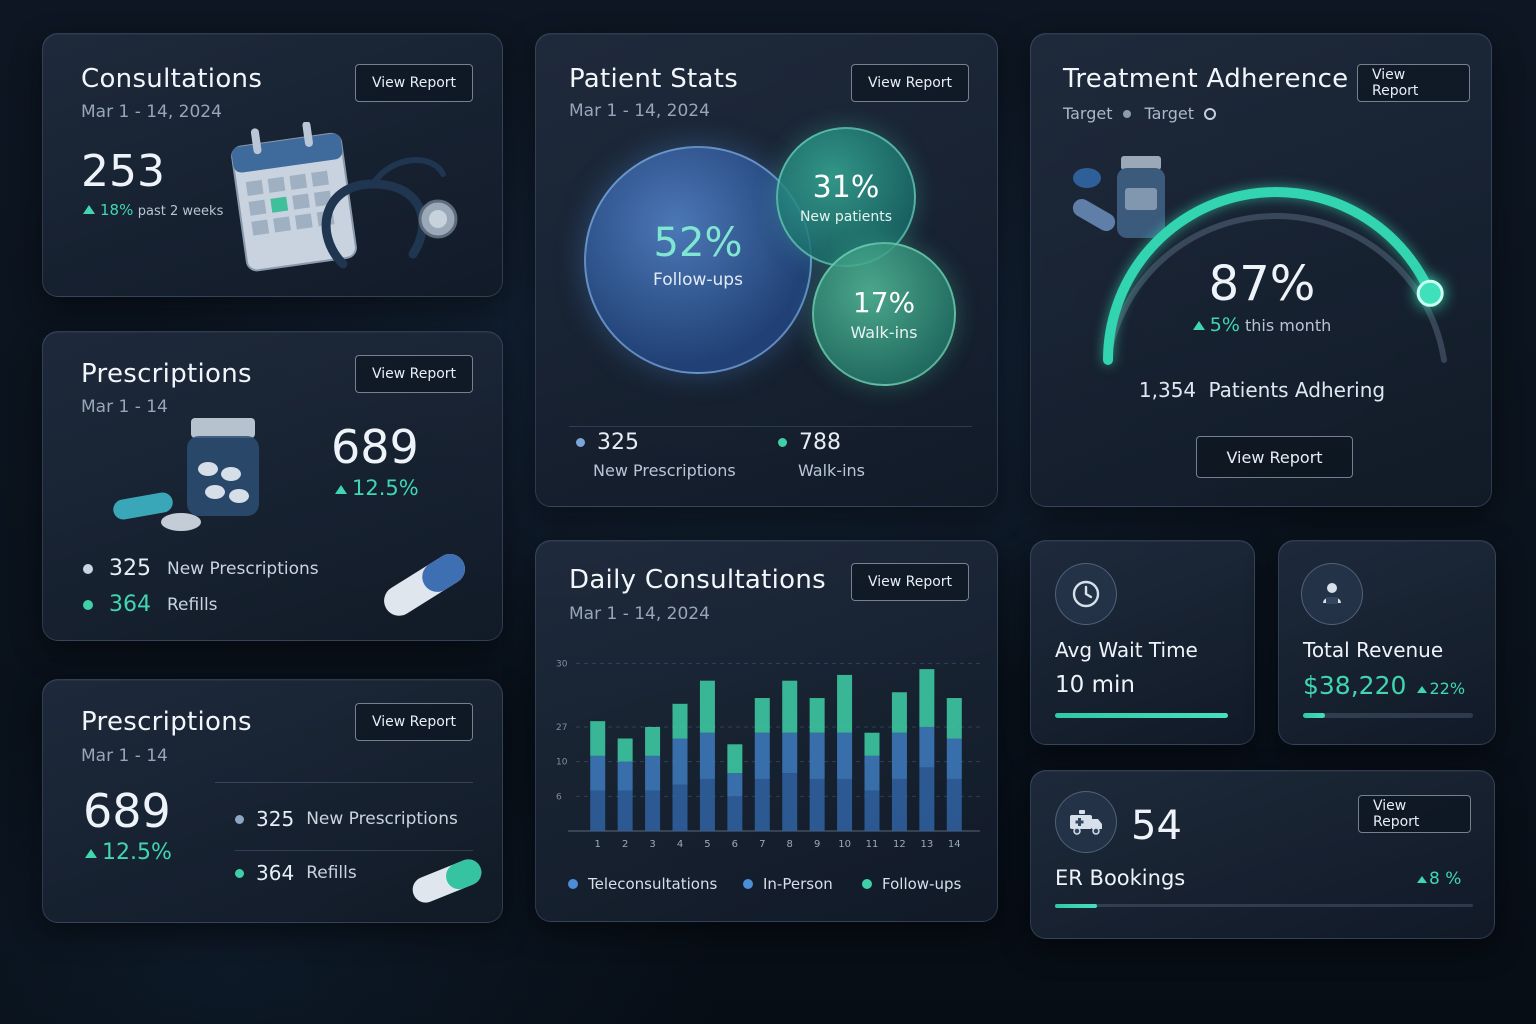  I want to click on y-tick-label: 10, so click(562, 763).